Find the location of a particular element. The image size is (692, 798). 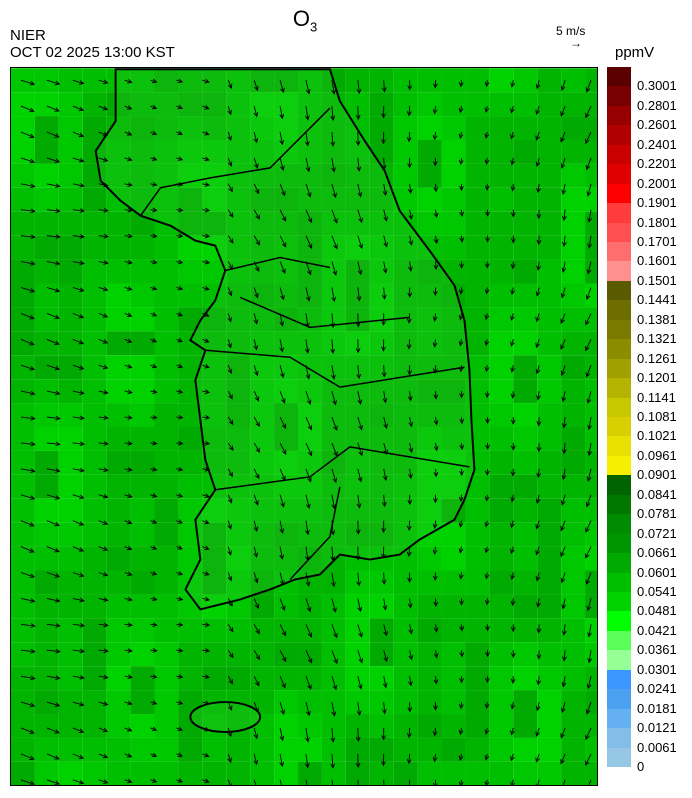

jeju-island is located at coordinates (225, 717).